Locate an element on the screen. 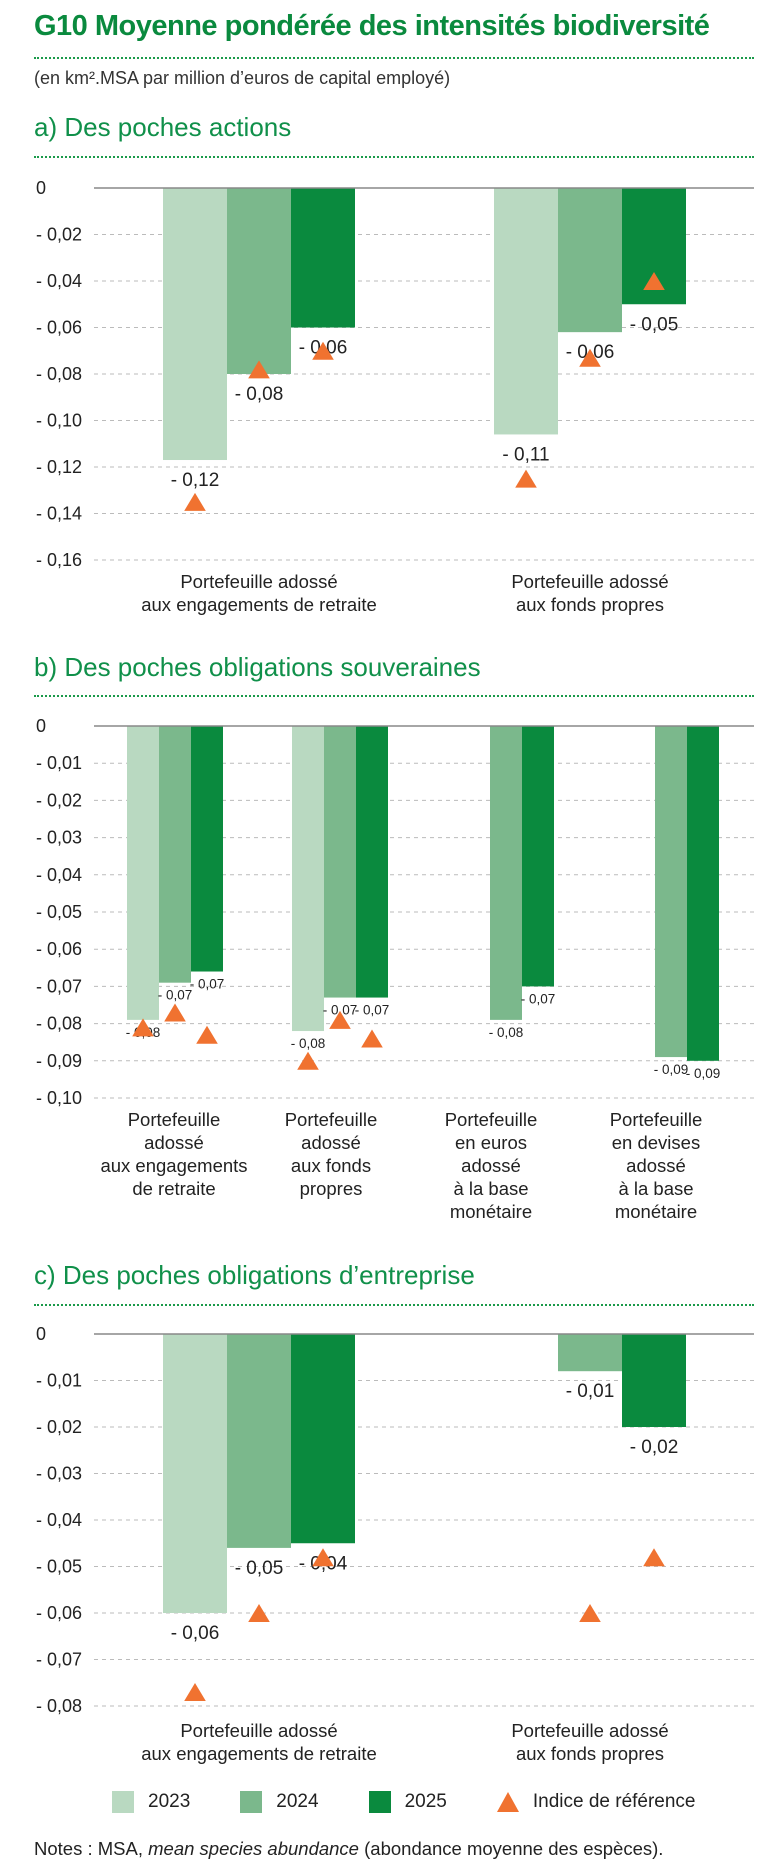 This screenshot has height=1876, width=768. a-ytick-label: - 0,10 is located at coordinates (59, 421).